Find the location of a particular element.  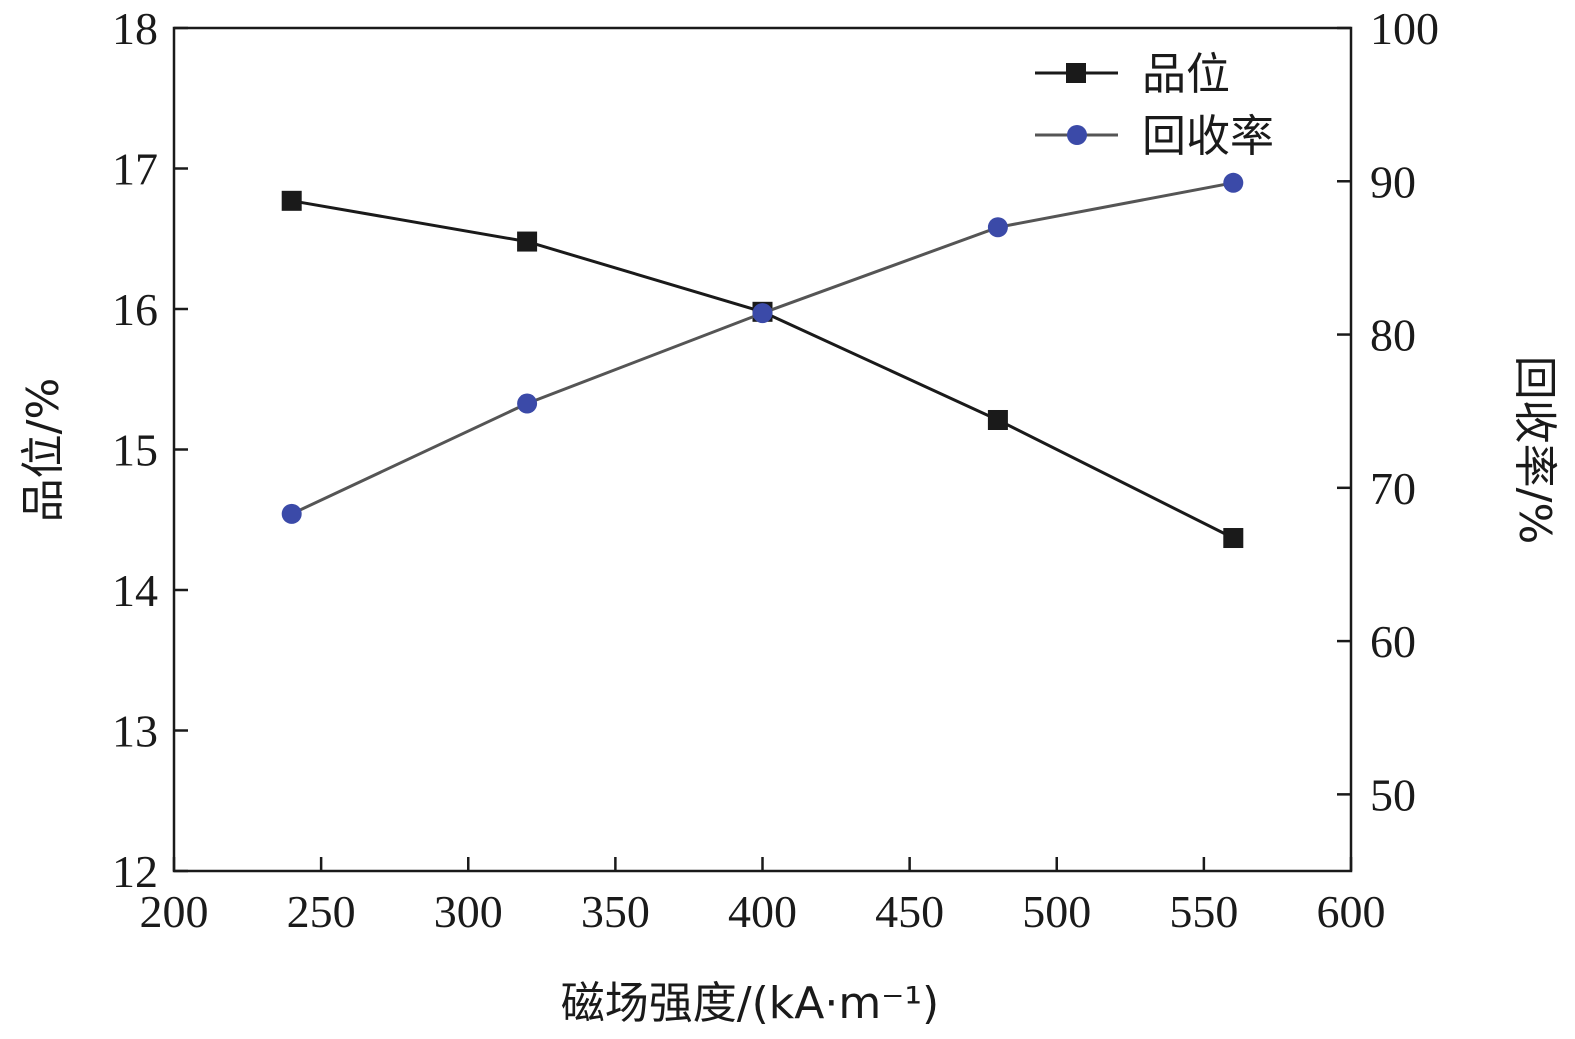

legend-marker-recovery is located at coordinates (1077, 135).